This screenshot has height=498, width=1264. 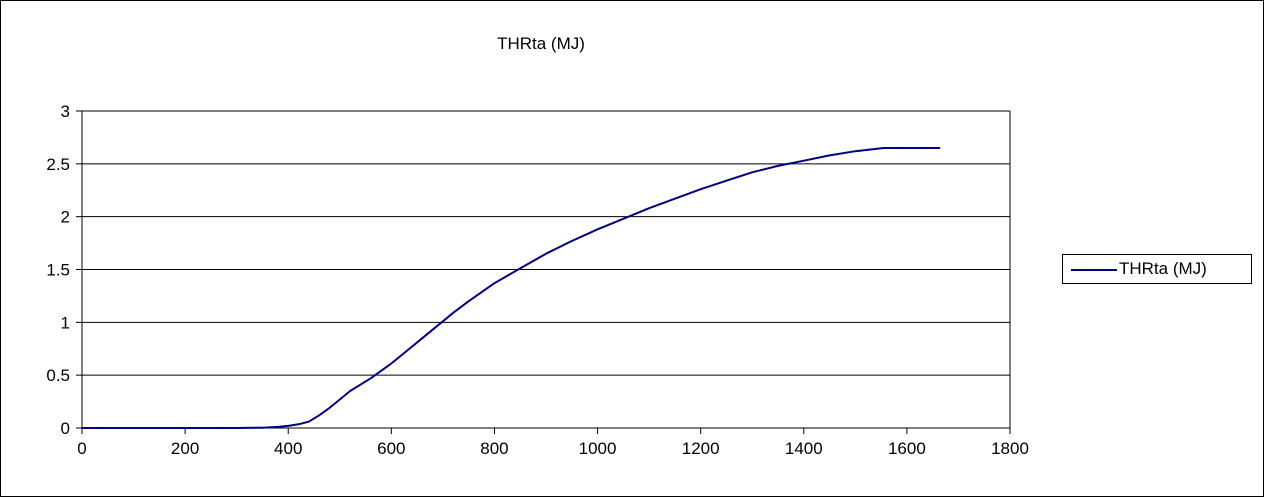 What do you see at coordinates (65, 111) in the screenshot?
I see `y-tick-label: 3` at bounding box center [65, 111].